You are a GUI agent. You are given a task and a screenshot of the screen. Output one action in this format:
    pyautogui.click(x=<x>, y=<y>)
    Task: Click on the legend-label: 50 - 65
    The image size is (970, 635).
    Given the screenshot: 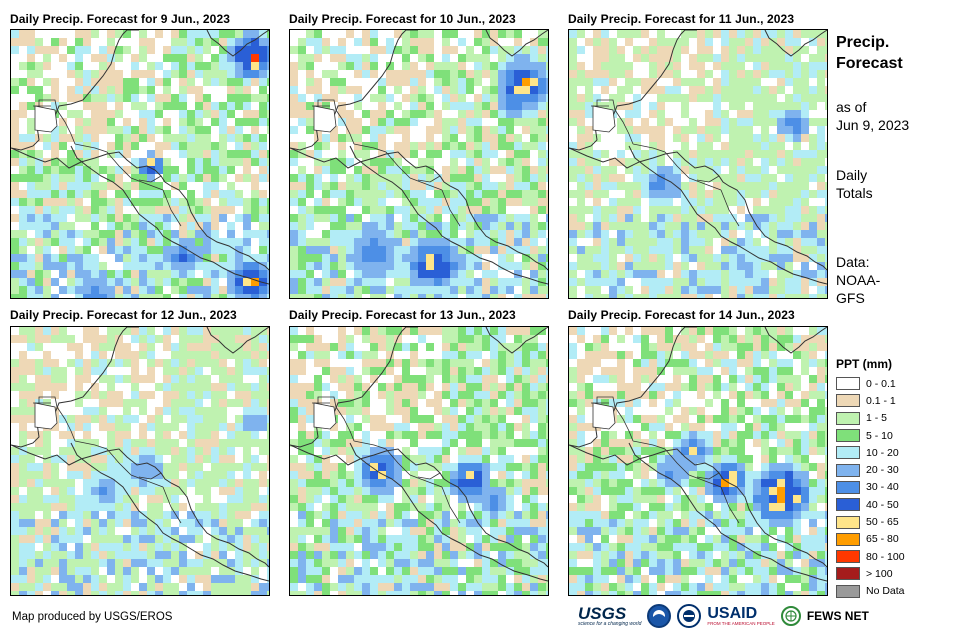 What is the action you would take?
    pyautogui.click(x=882, y=522)
    